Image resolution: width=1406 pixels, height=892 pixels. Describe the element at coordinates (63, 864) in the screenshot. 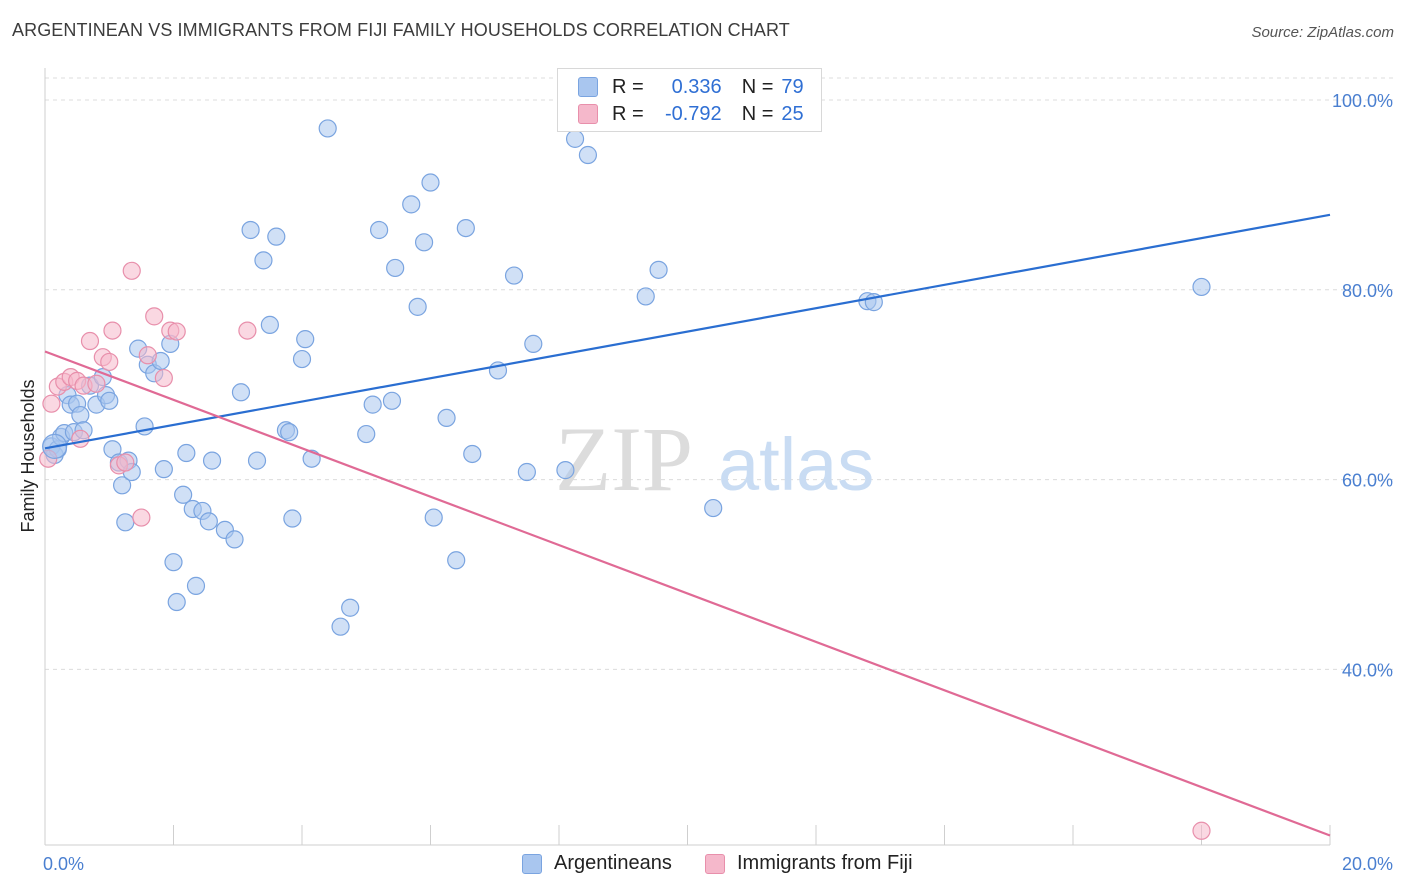

I see `x-tick-label: 0.0%` at that location.